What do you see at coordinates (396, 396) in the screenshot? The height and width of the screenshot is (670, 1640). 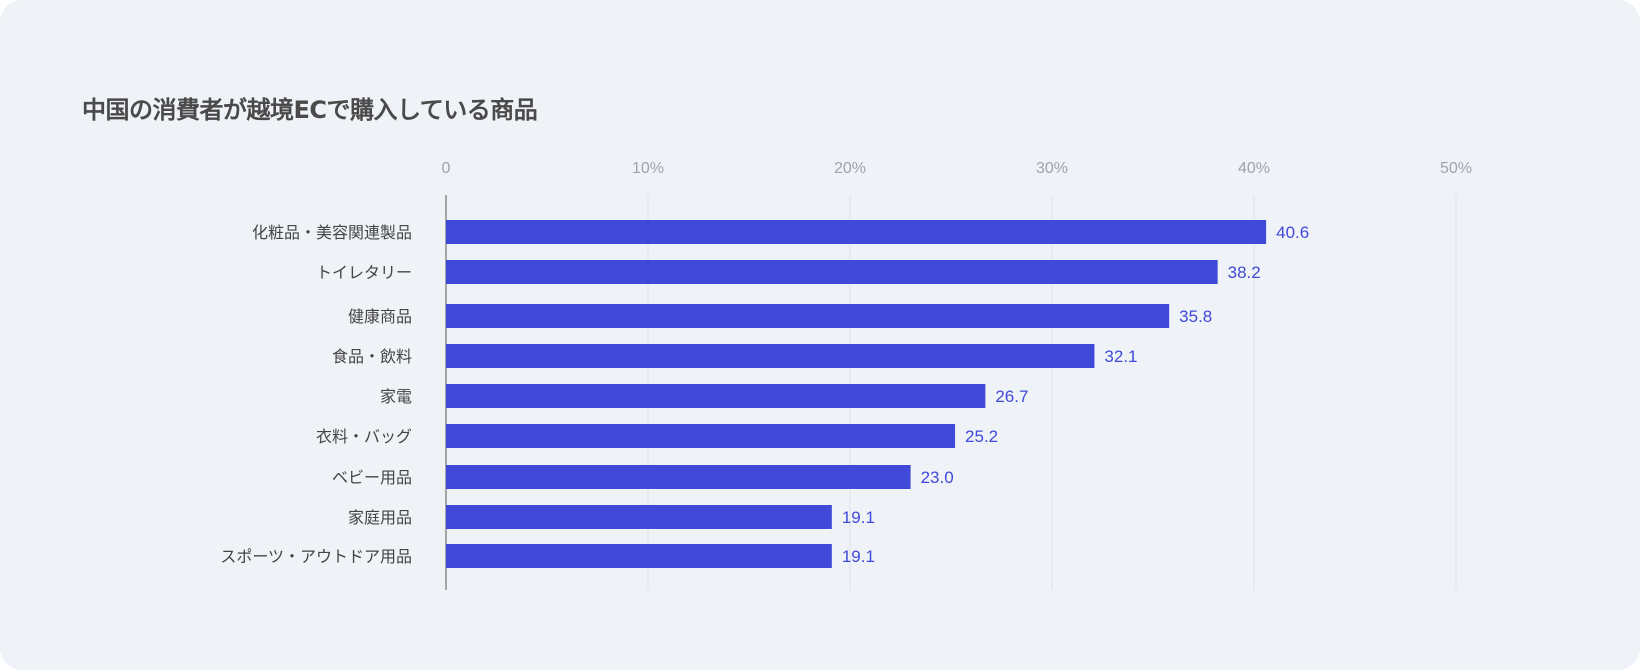 I see `category-label: 家電` at bounding box center [396, 396].